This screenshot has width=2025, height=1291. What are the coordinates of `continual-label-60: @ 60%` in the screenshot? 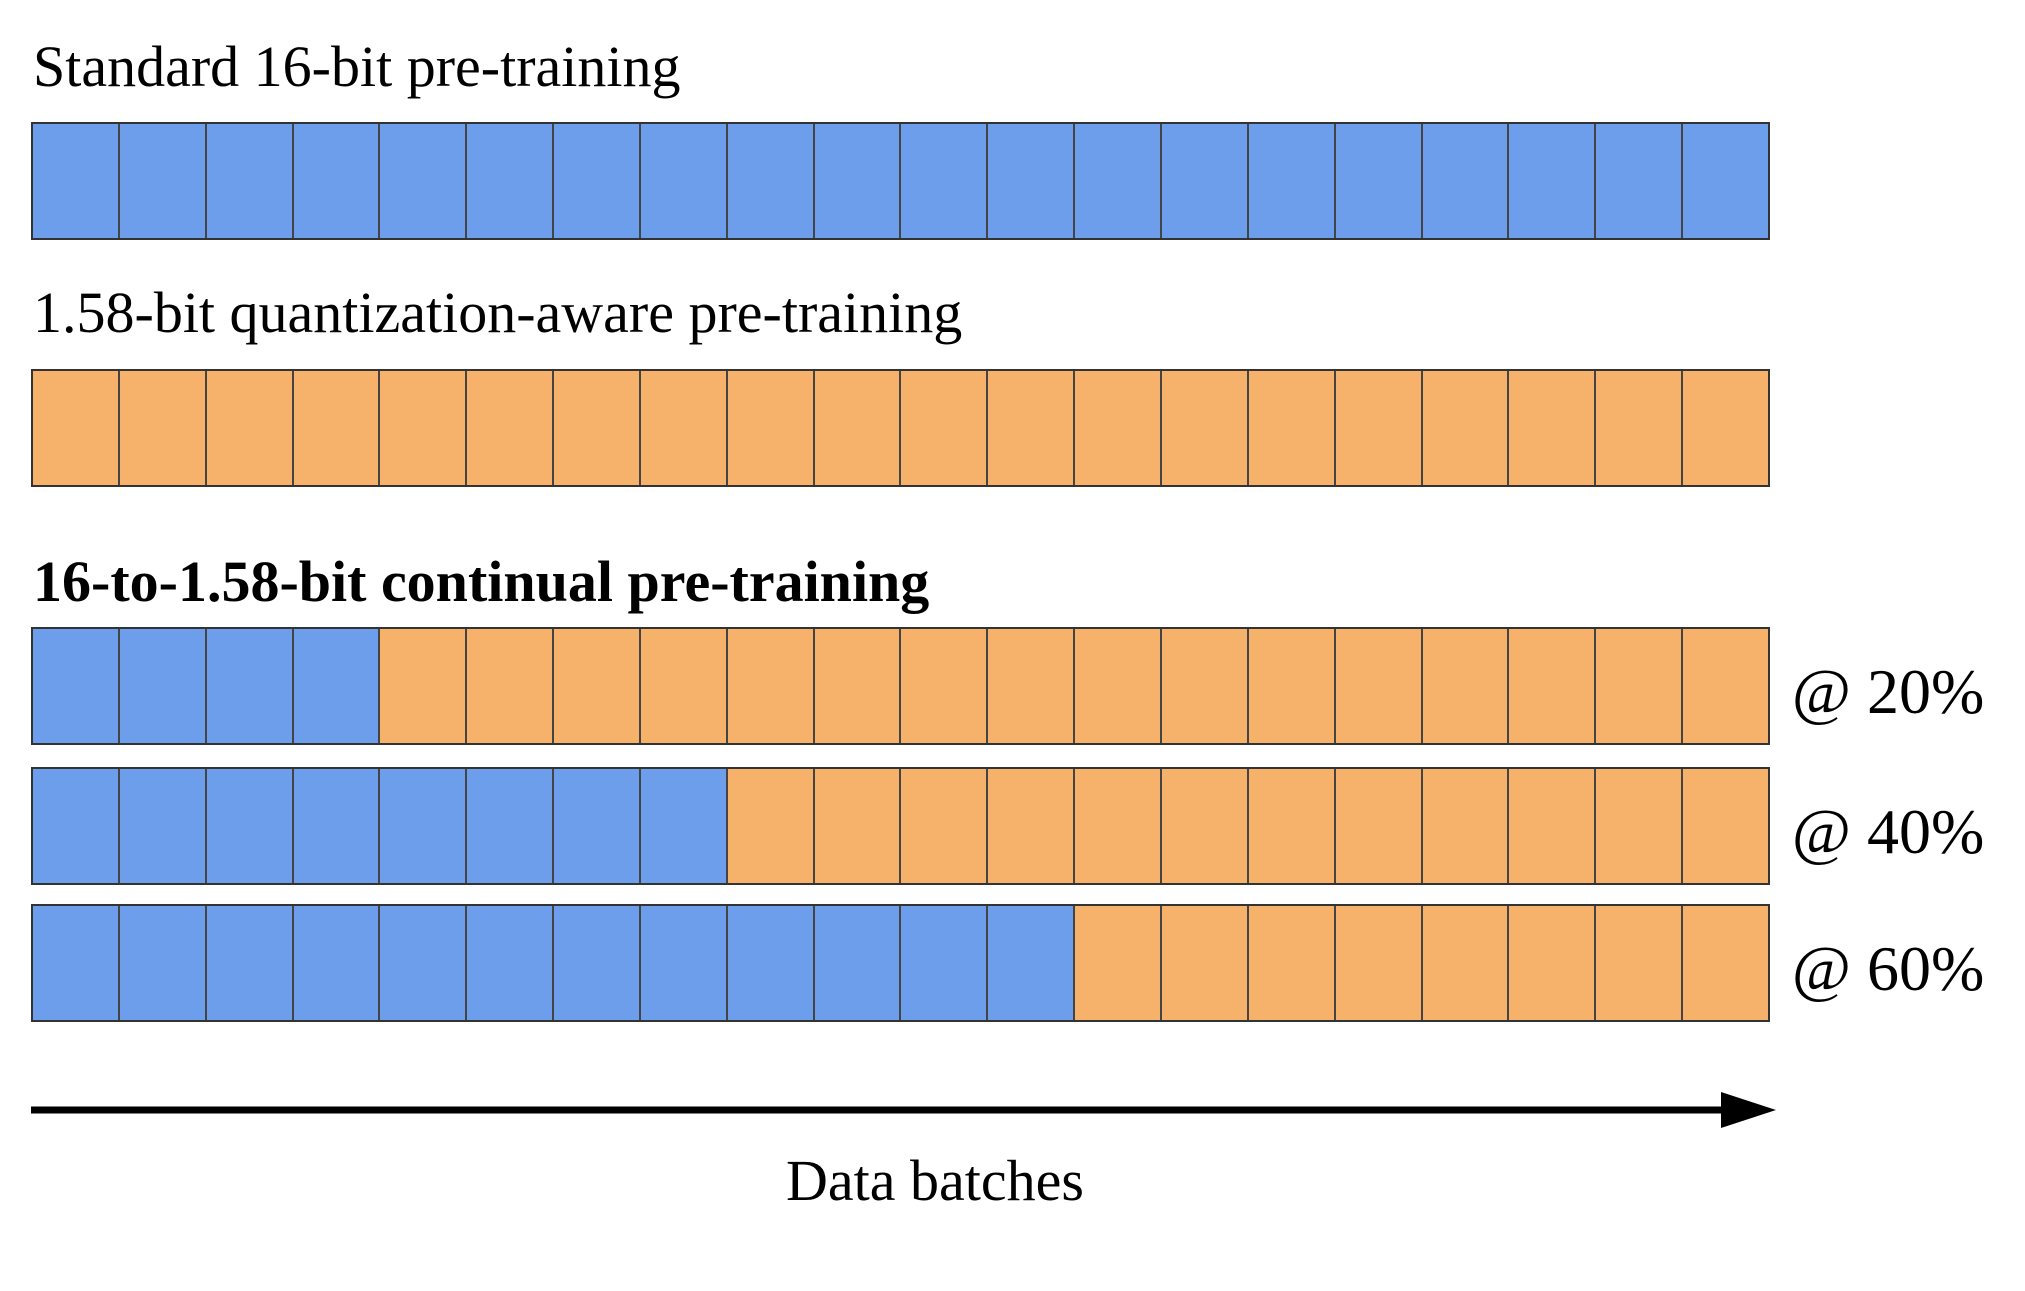 It's located at (1888, 968).